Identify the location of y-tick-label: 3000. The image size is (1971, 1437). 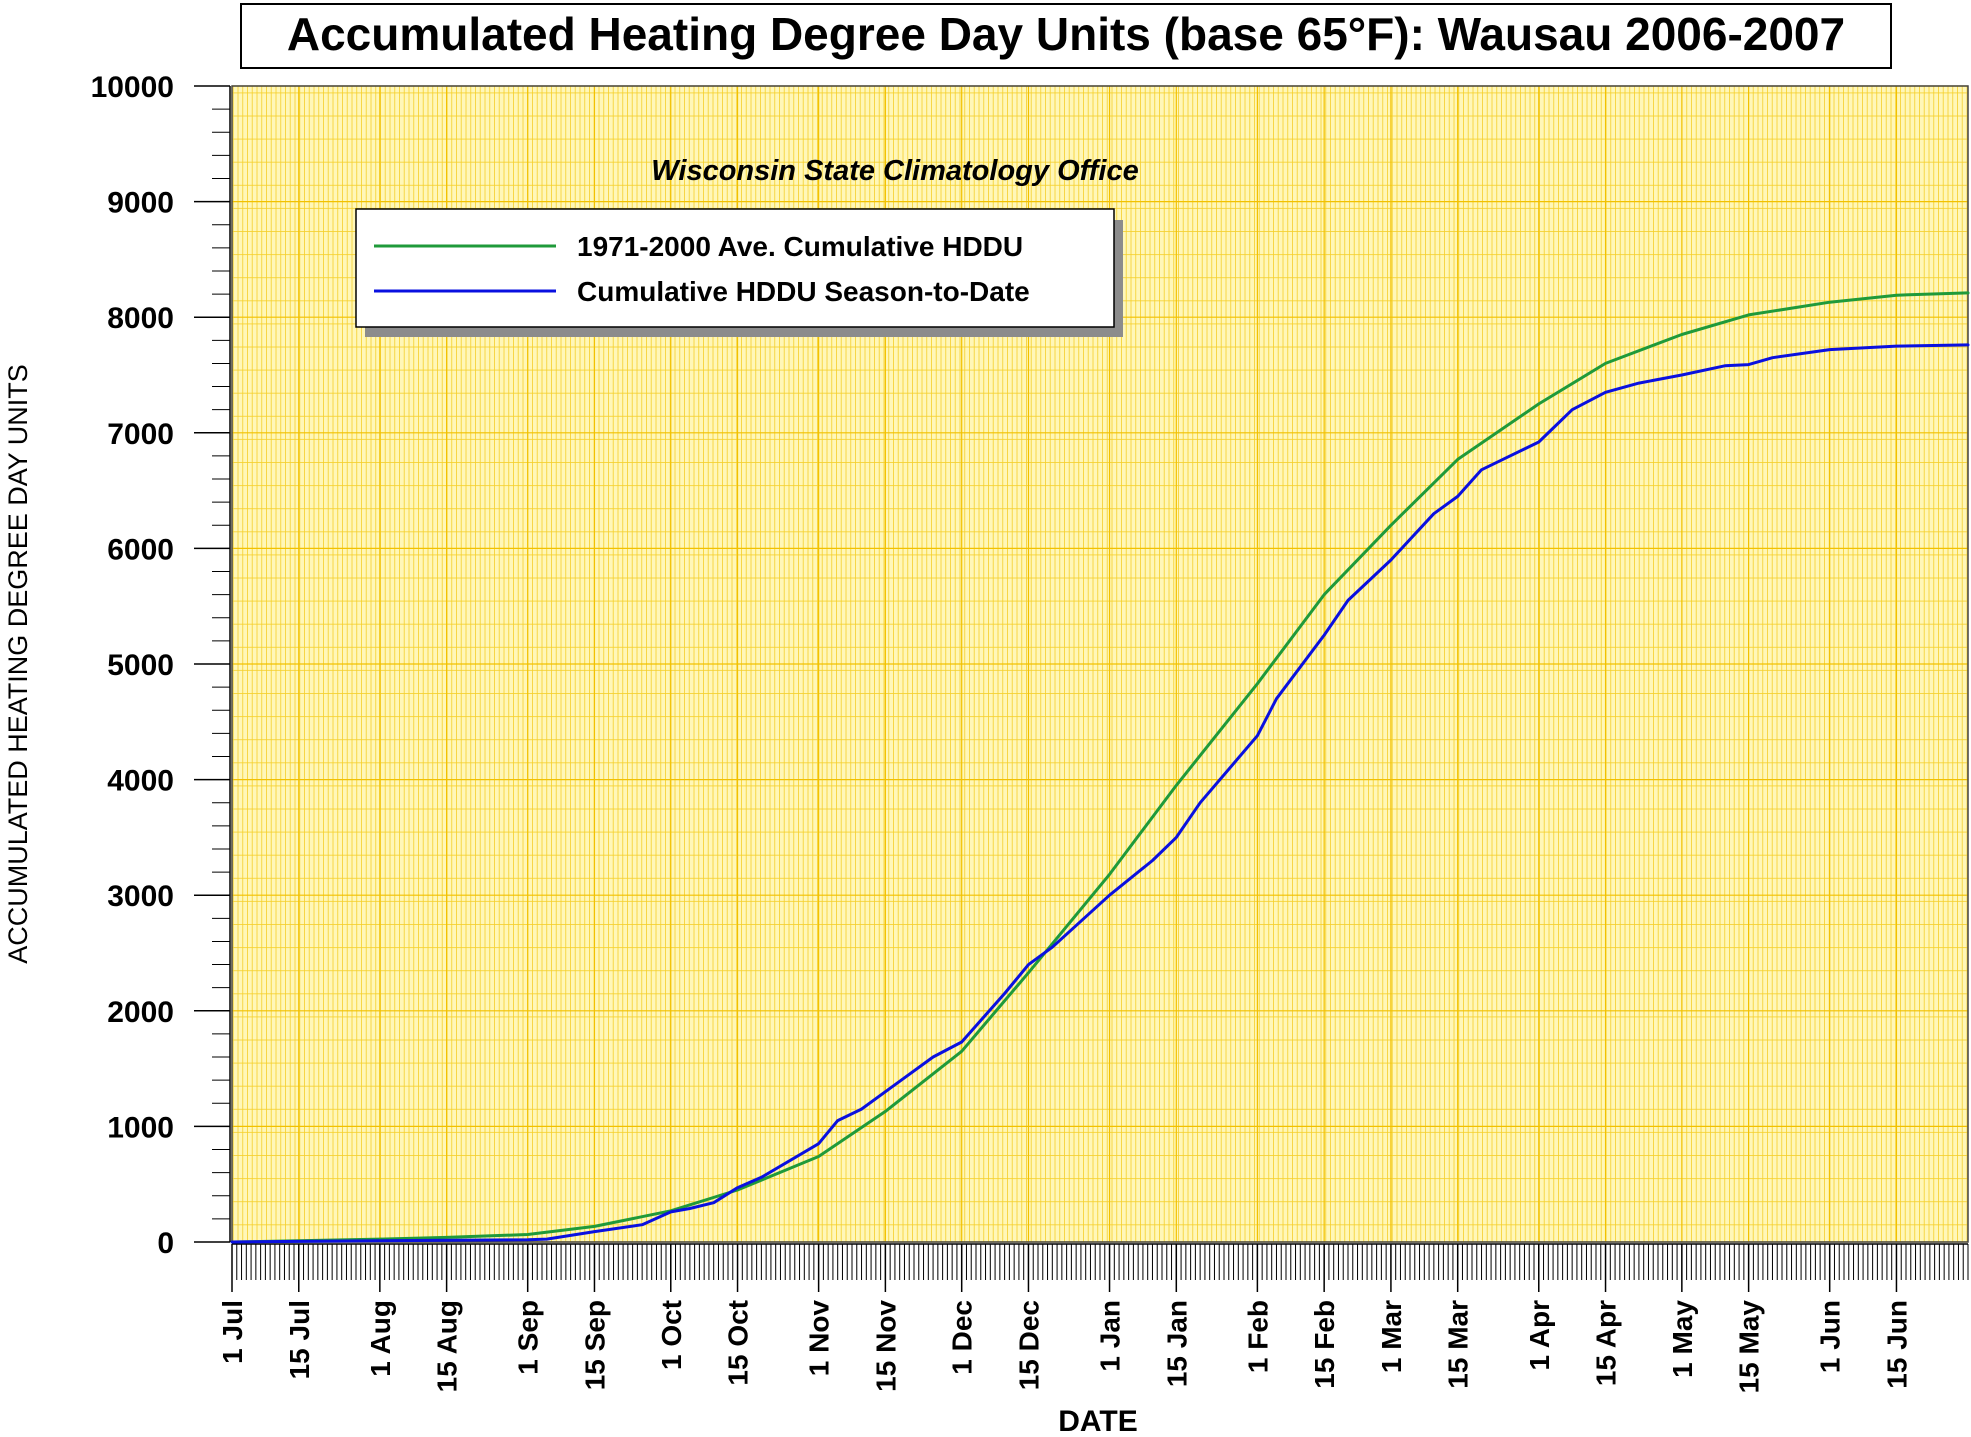
(140, 896).